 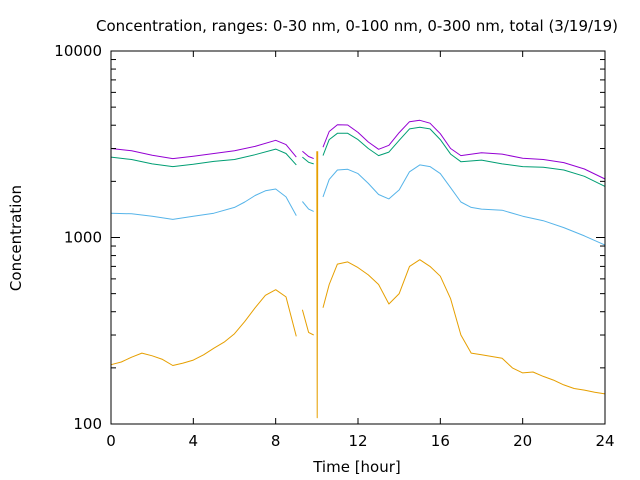 I want to click on x-tick-label: 4, so click(x=194, y=441).